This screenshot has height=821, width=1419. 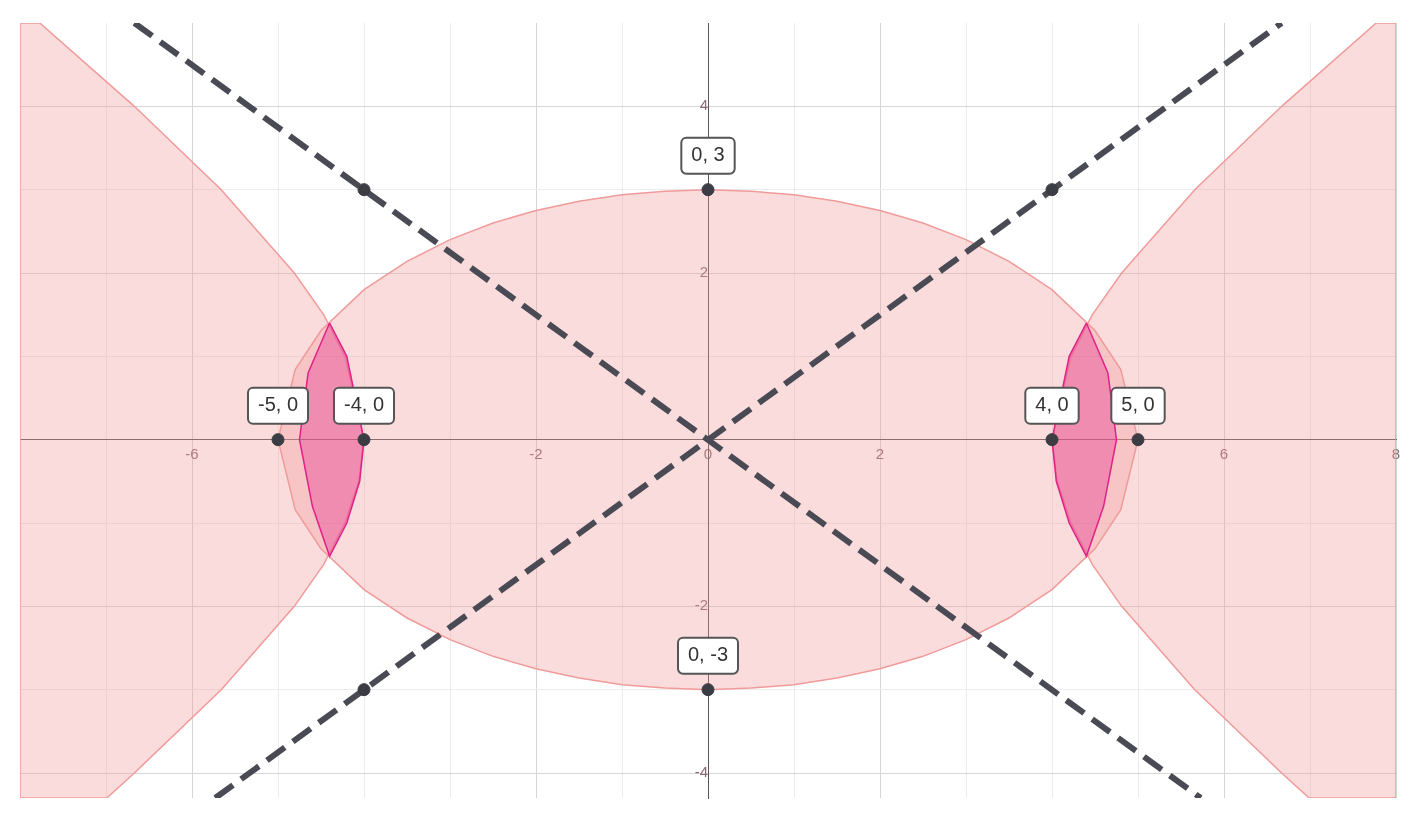 I want to click on annotation: 5, 0, so click(x=1138, y=404).